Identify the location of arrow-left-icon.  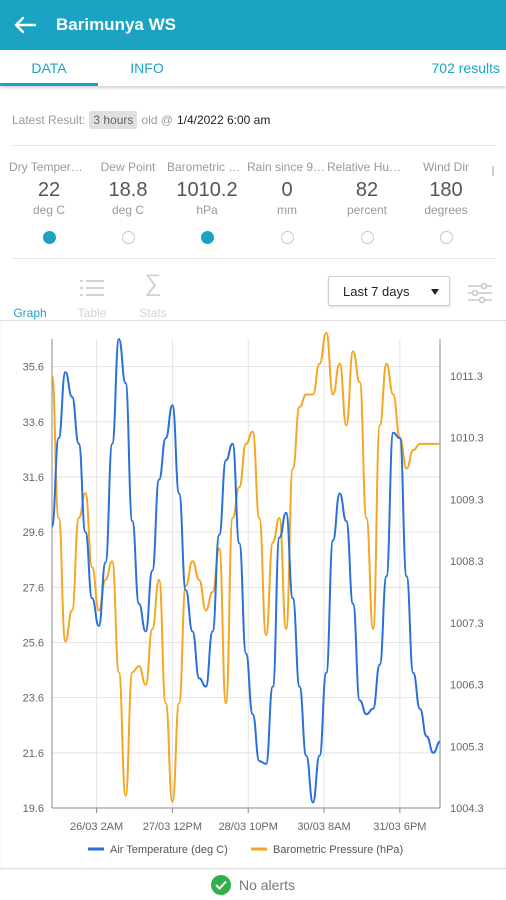
(25, 25).